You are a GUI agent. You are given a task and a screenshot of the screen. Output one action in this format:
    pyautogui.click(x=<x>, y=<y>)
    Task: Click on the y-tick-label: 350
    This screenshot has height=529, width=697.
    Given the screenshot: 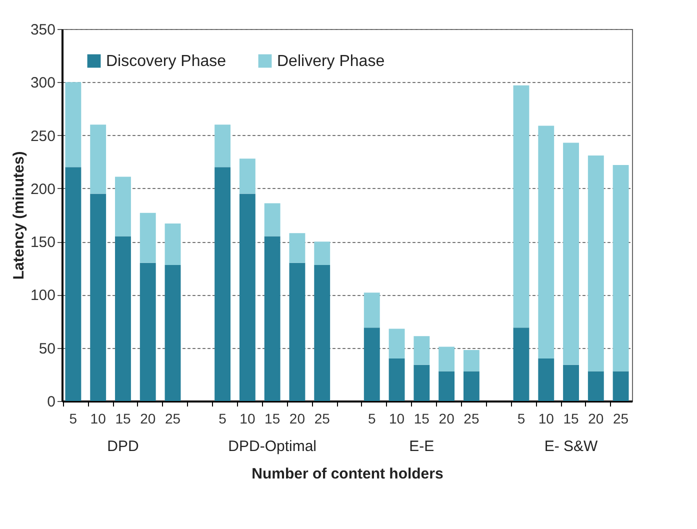 What is the action you would take?
    pyautogui.click(x=43, y=30)
    